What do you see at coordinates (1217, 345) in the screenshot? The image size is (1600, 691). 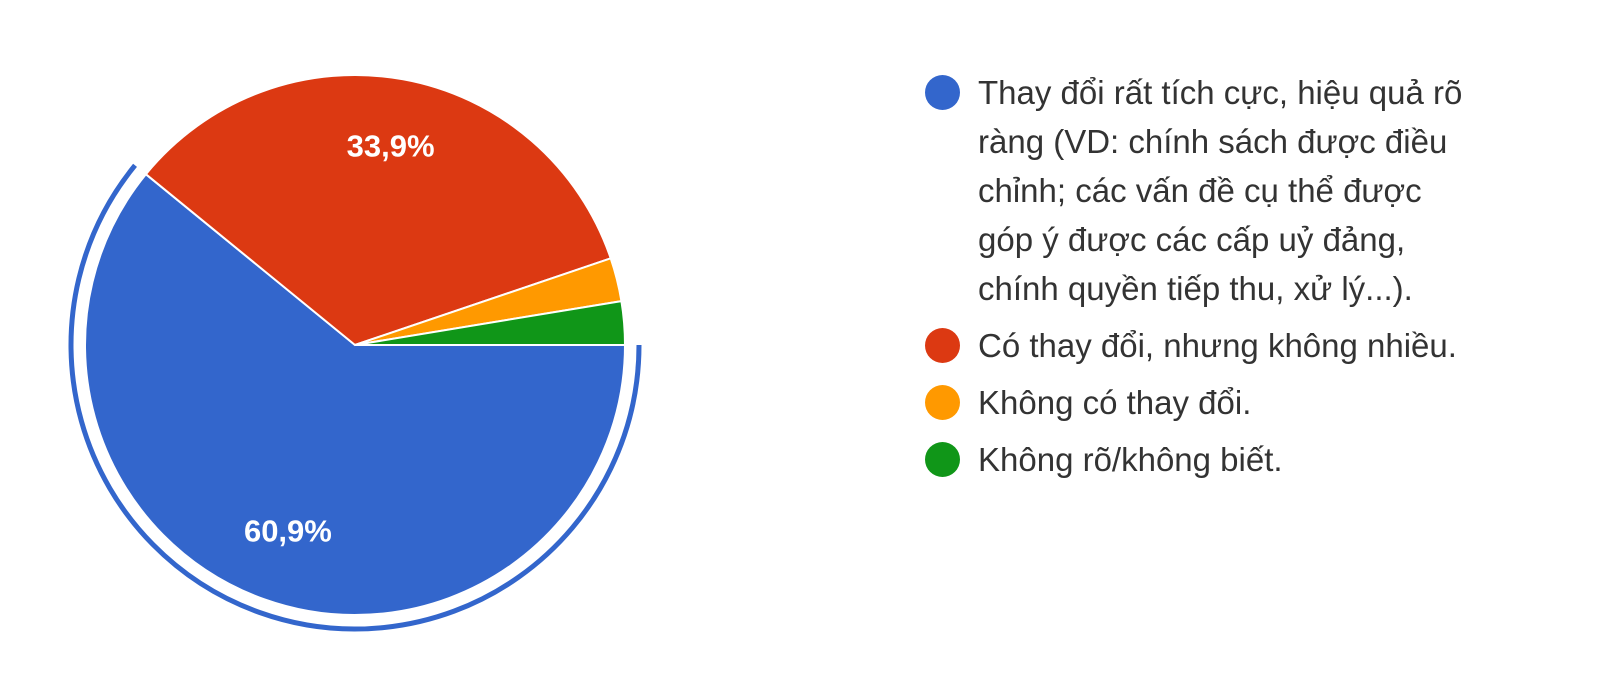 I see `legend-label: Có thay đổi, nhưng không nhiều.` at bounding box center [1217, 345].